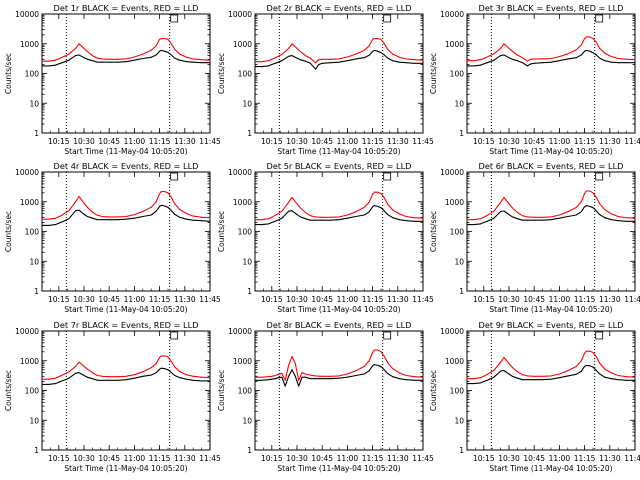  Describe the element at coordinates (551, 166) in the screenshot. I see `chart-title: Det 6r BLACK = Events, RED = LLD` at that location.